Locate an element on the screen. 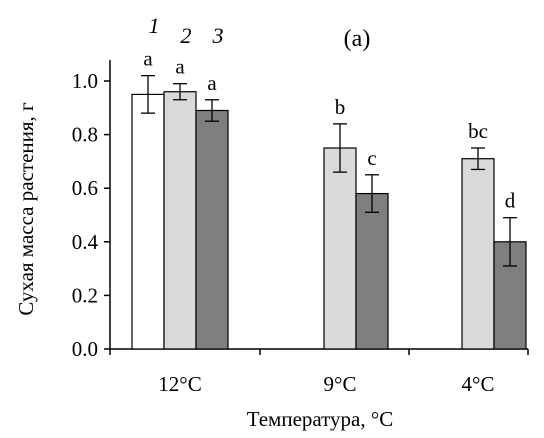 Image resolution: width=544 pixels, height=438 pixels. significance-label: b is located at coordinates (340, 107).